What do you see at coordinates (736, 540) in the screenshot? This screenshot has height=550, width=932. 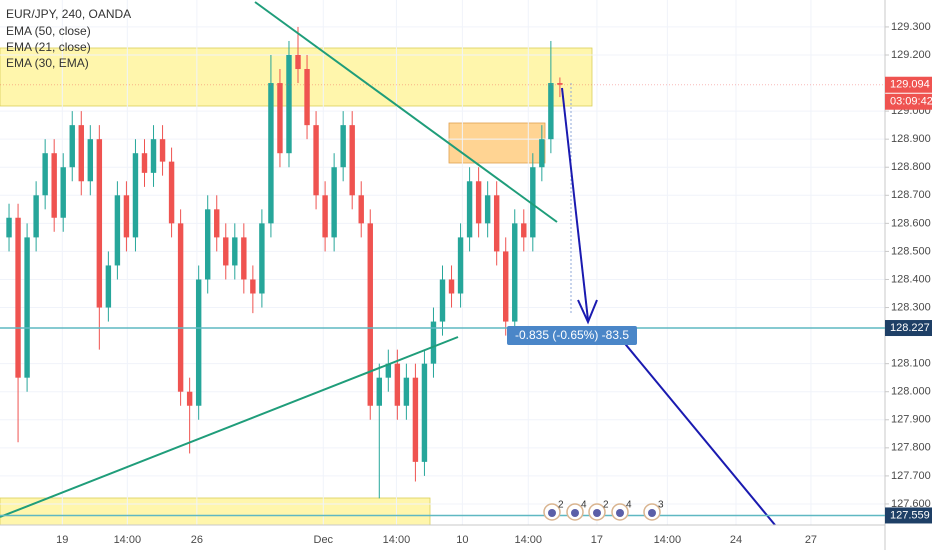 I see `x-tick-label: 24` at bounding box center [736, 540].